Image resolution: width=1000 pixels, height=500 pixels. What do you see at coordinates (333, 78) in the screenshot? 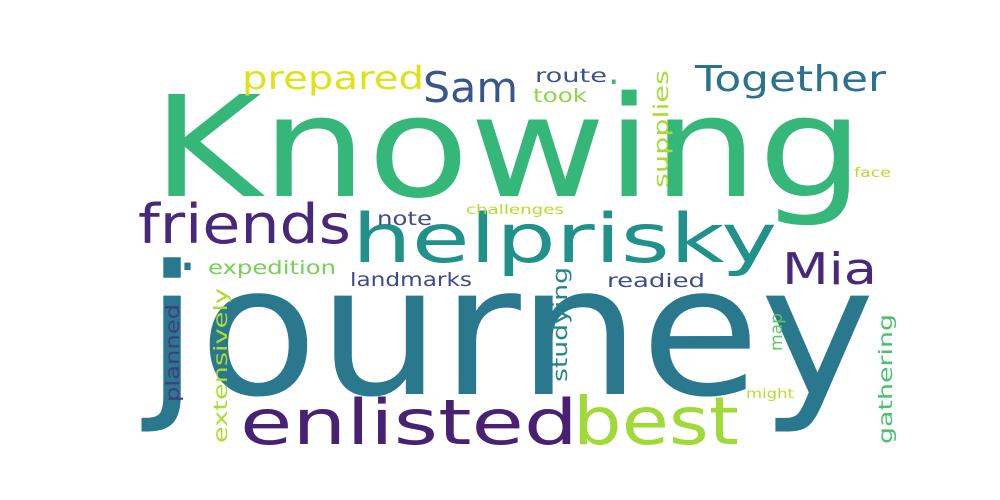
I see `word-prepared: prepared` at bounding box center [333, 78].